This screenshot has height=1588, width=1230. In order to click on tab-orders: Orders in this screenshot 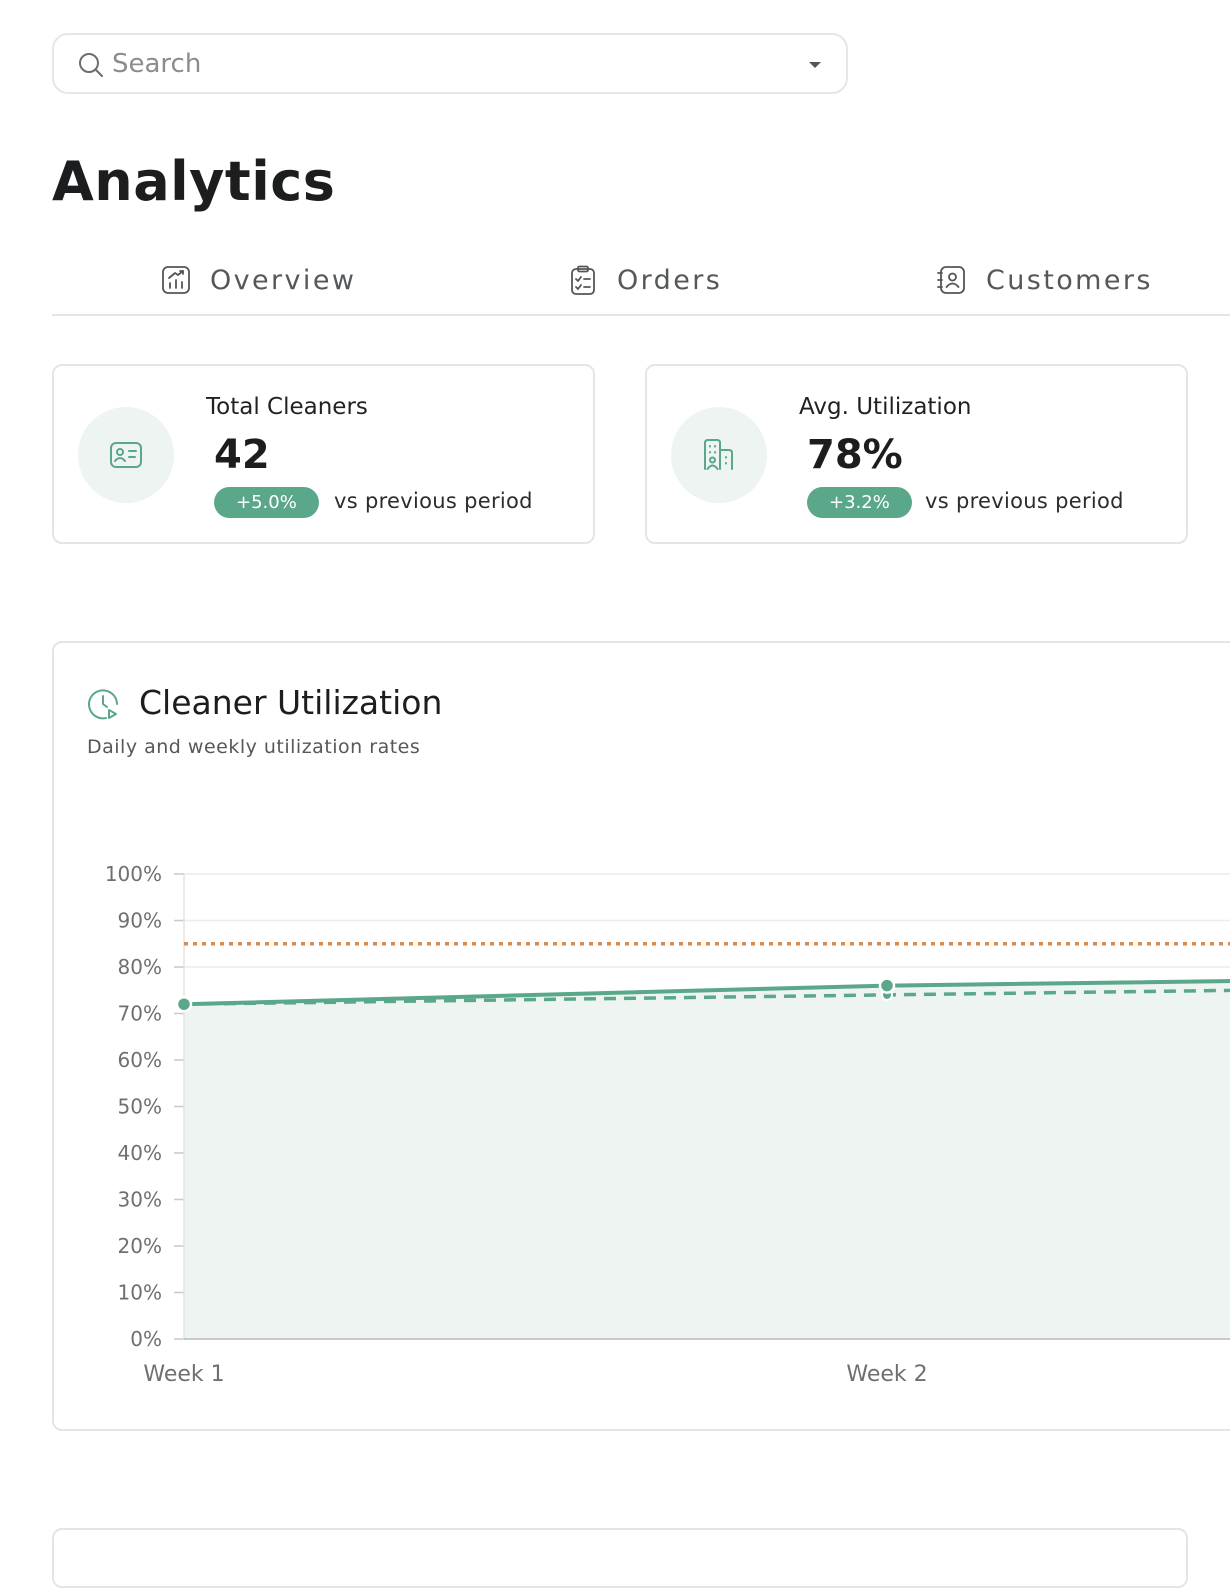, I will do `click(644, 280)`.